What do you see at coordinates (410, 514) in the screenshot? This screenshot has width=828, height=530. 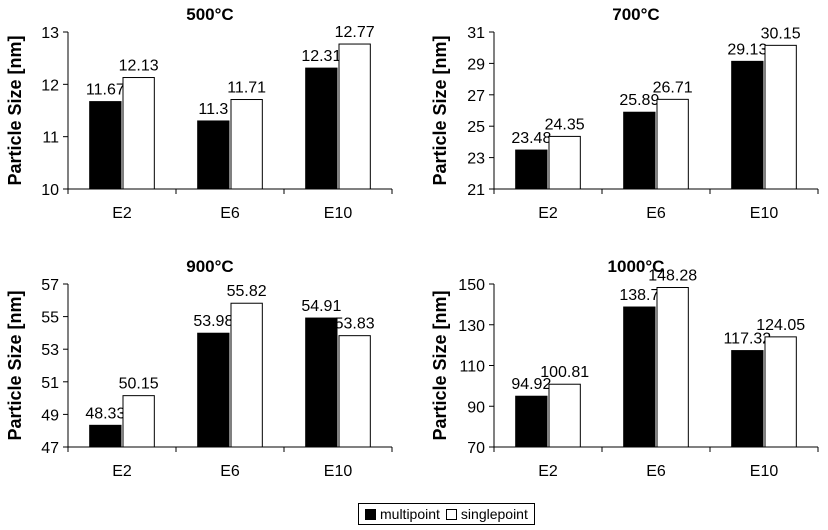 I see `legend-label-multipoint: multipoint` at bounding box center [410, 514].